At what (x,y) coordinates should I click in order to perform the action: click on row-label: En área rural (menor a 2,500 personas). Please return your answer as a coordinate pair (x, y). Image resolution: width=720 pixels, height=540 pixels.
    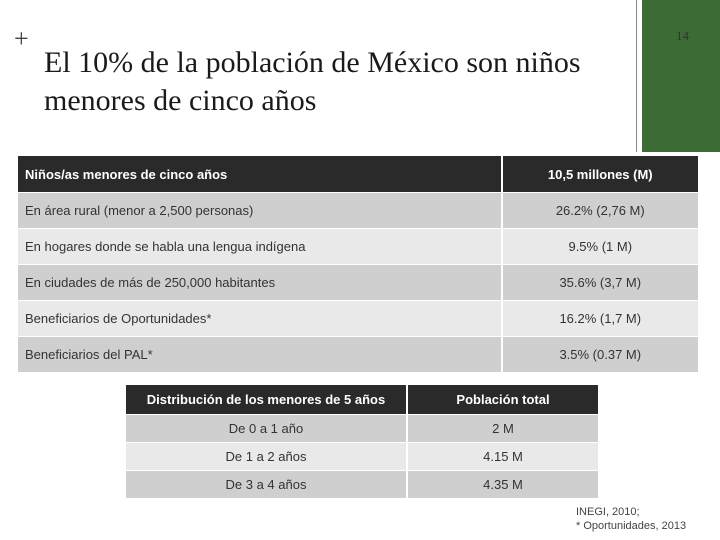
    Looking at the image, I should click on (260, 210).